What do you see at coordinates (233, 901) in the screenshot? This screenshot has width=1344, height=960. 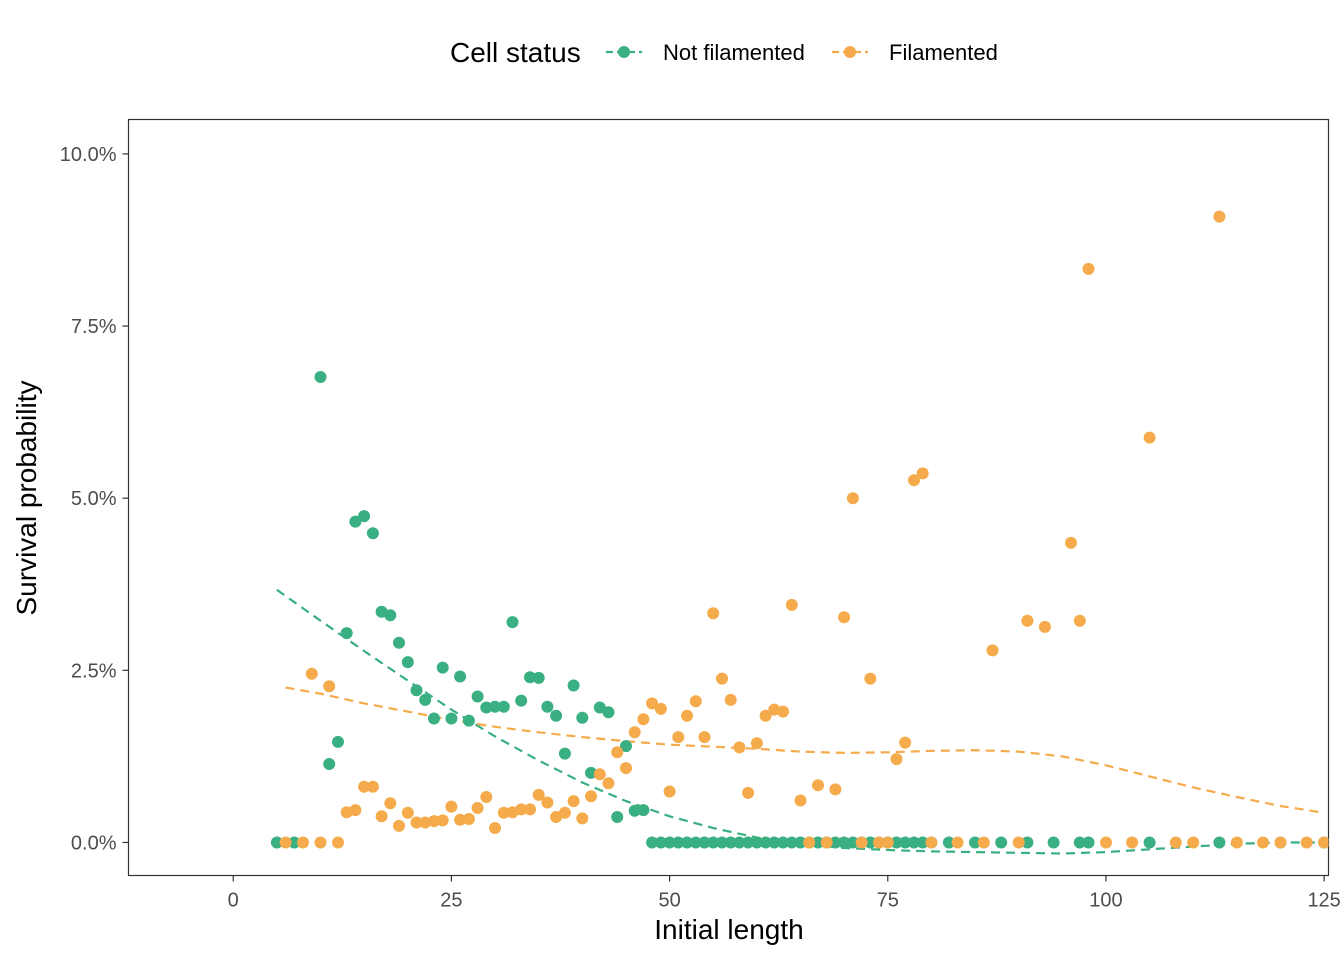 I see `x-tick-label: 0` at bounding box center [233, 901].